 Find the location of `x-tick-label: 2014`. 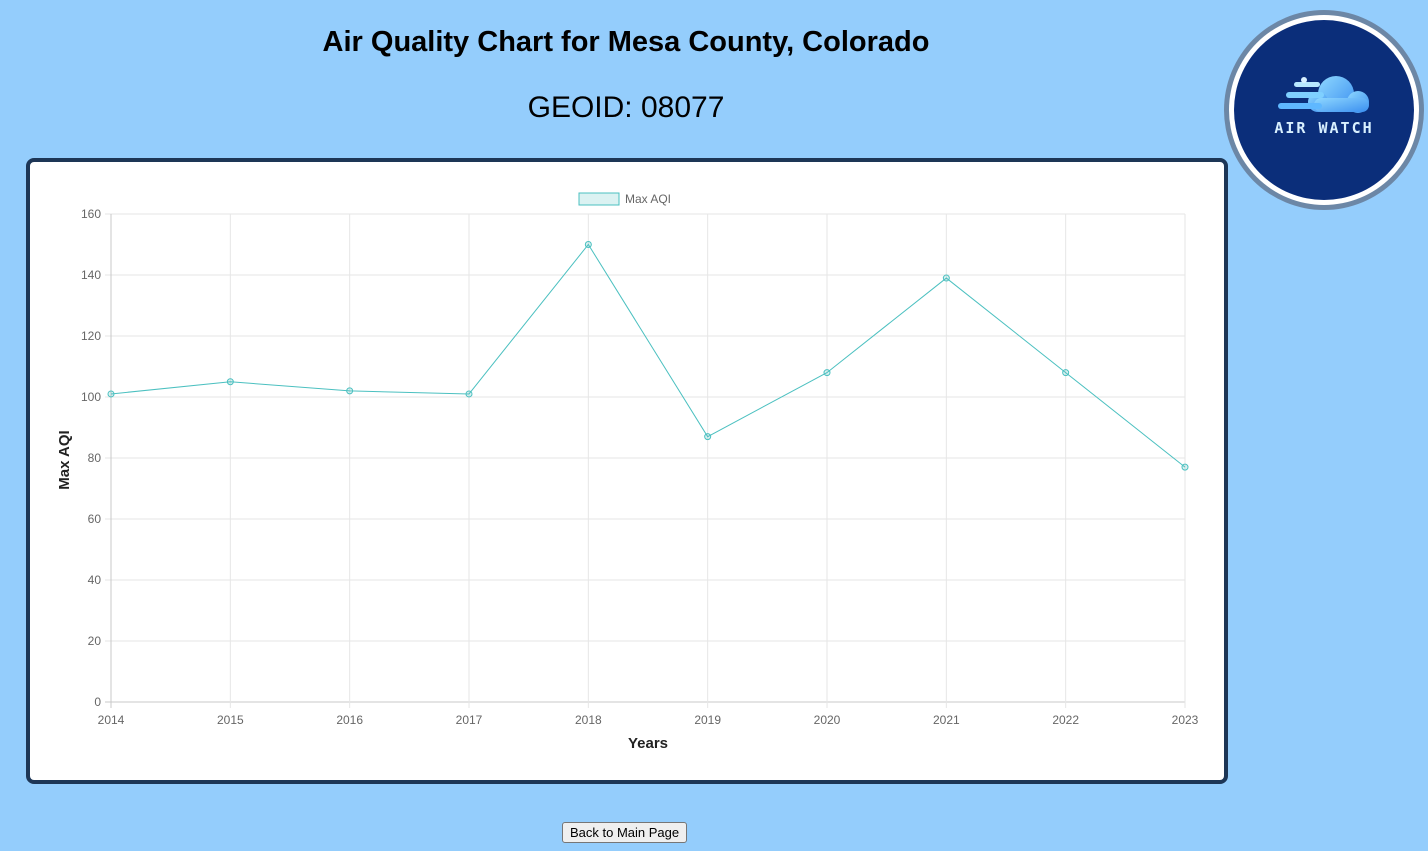

x-tick-label: 2014 is located at coordinates (111, 720).